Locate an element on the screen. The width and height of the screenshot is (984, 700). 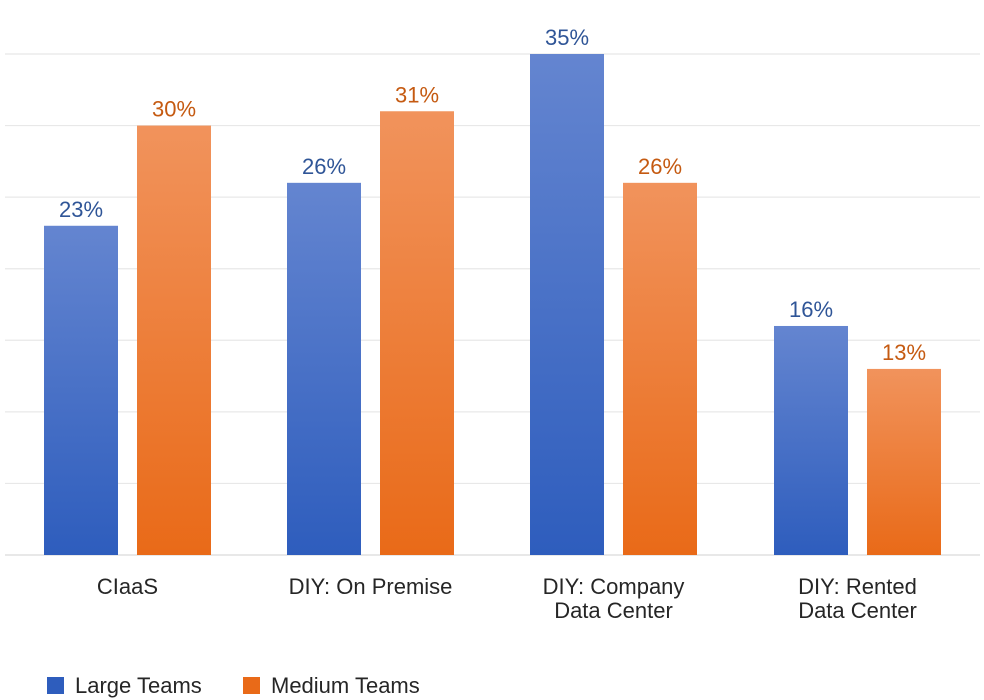
data-label: 13% is located at coordinates (904, 352).